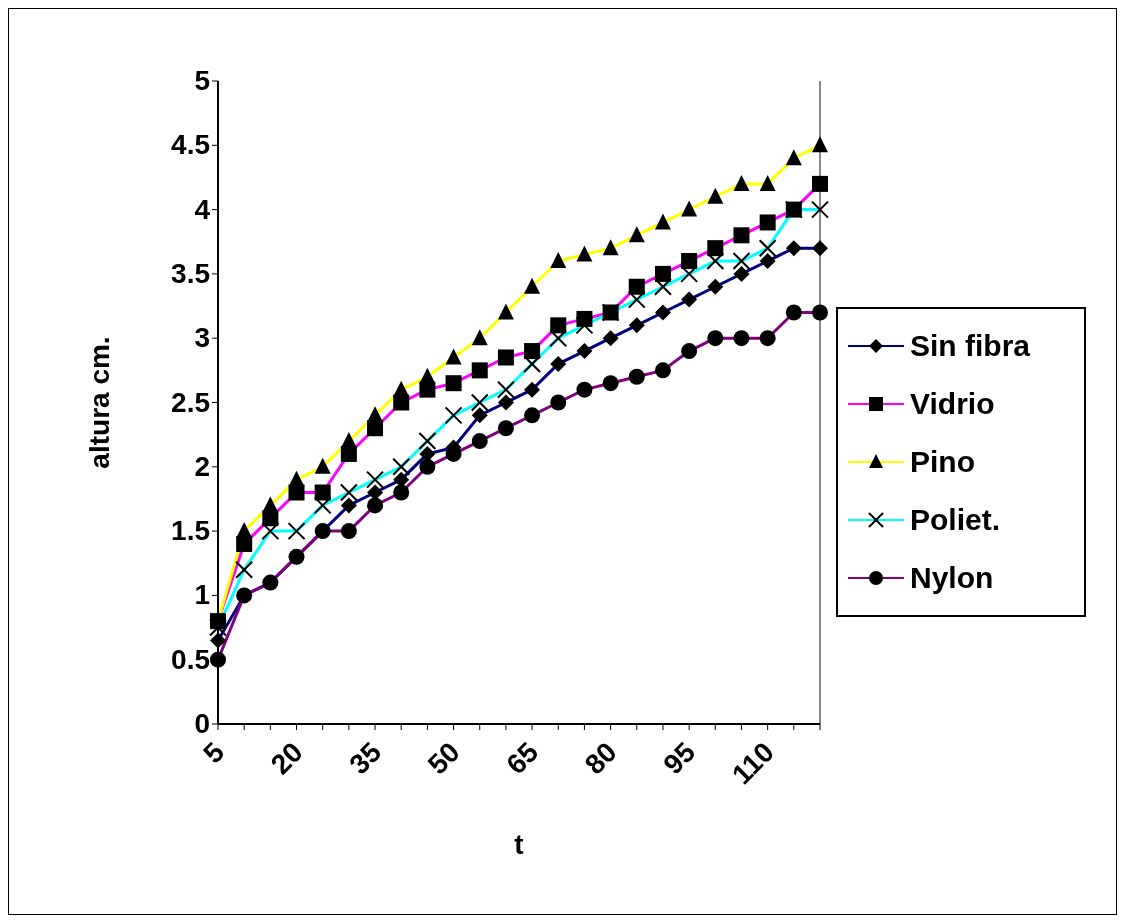 This screenshot has height=921, width=1125. What do you see at coordinates (202, 338) in the screenshot?
I see `y-tick-label: 3` at bounding box center [202, 338].